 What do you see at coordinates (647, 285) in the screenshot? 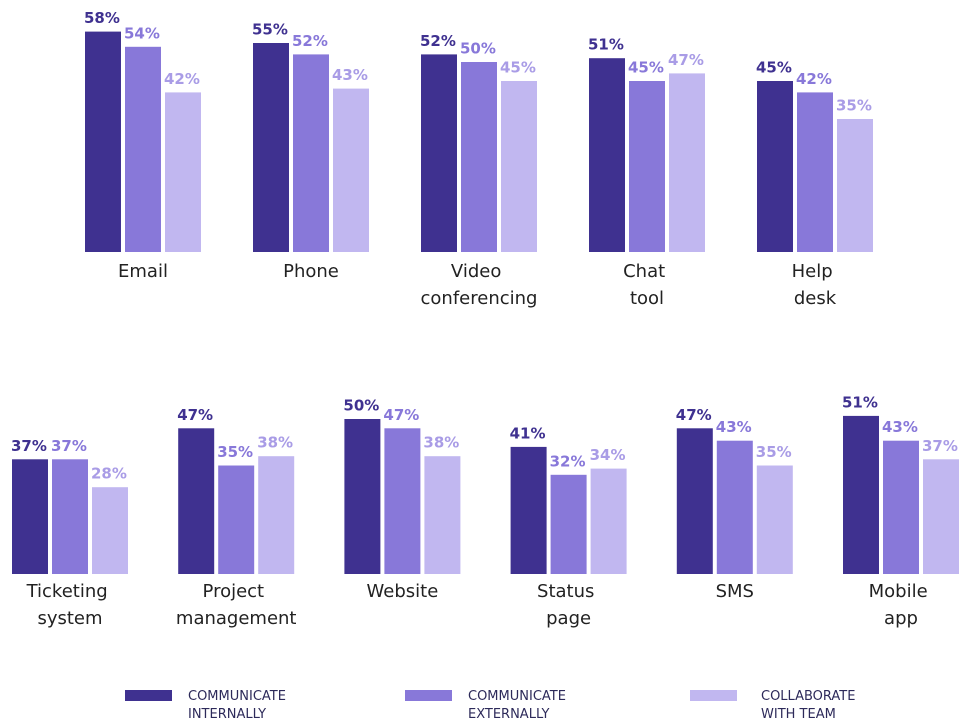
I see `x-tick-label: Chat tool` at bounding box center [647, 285].